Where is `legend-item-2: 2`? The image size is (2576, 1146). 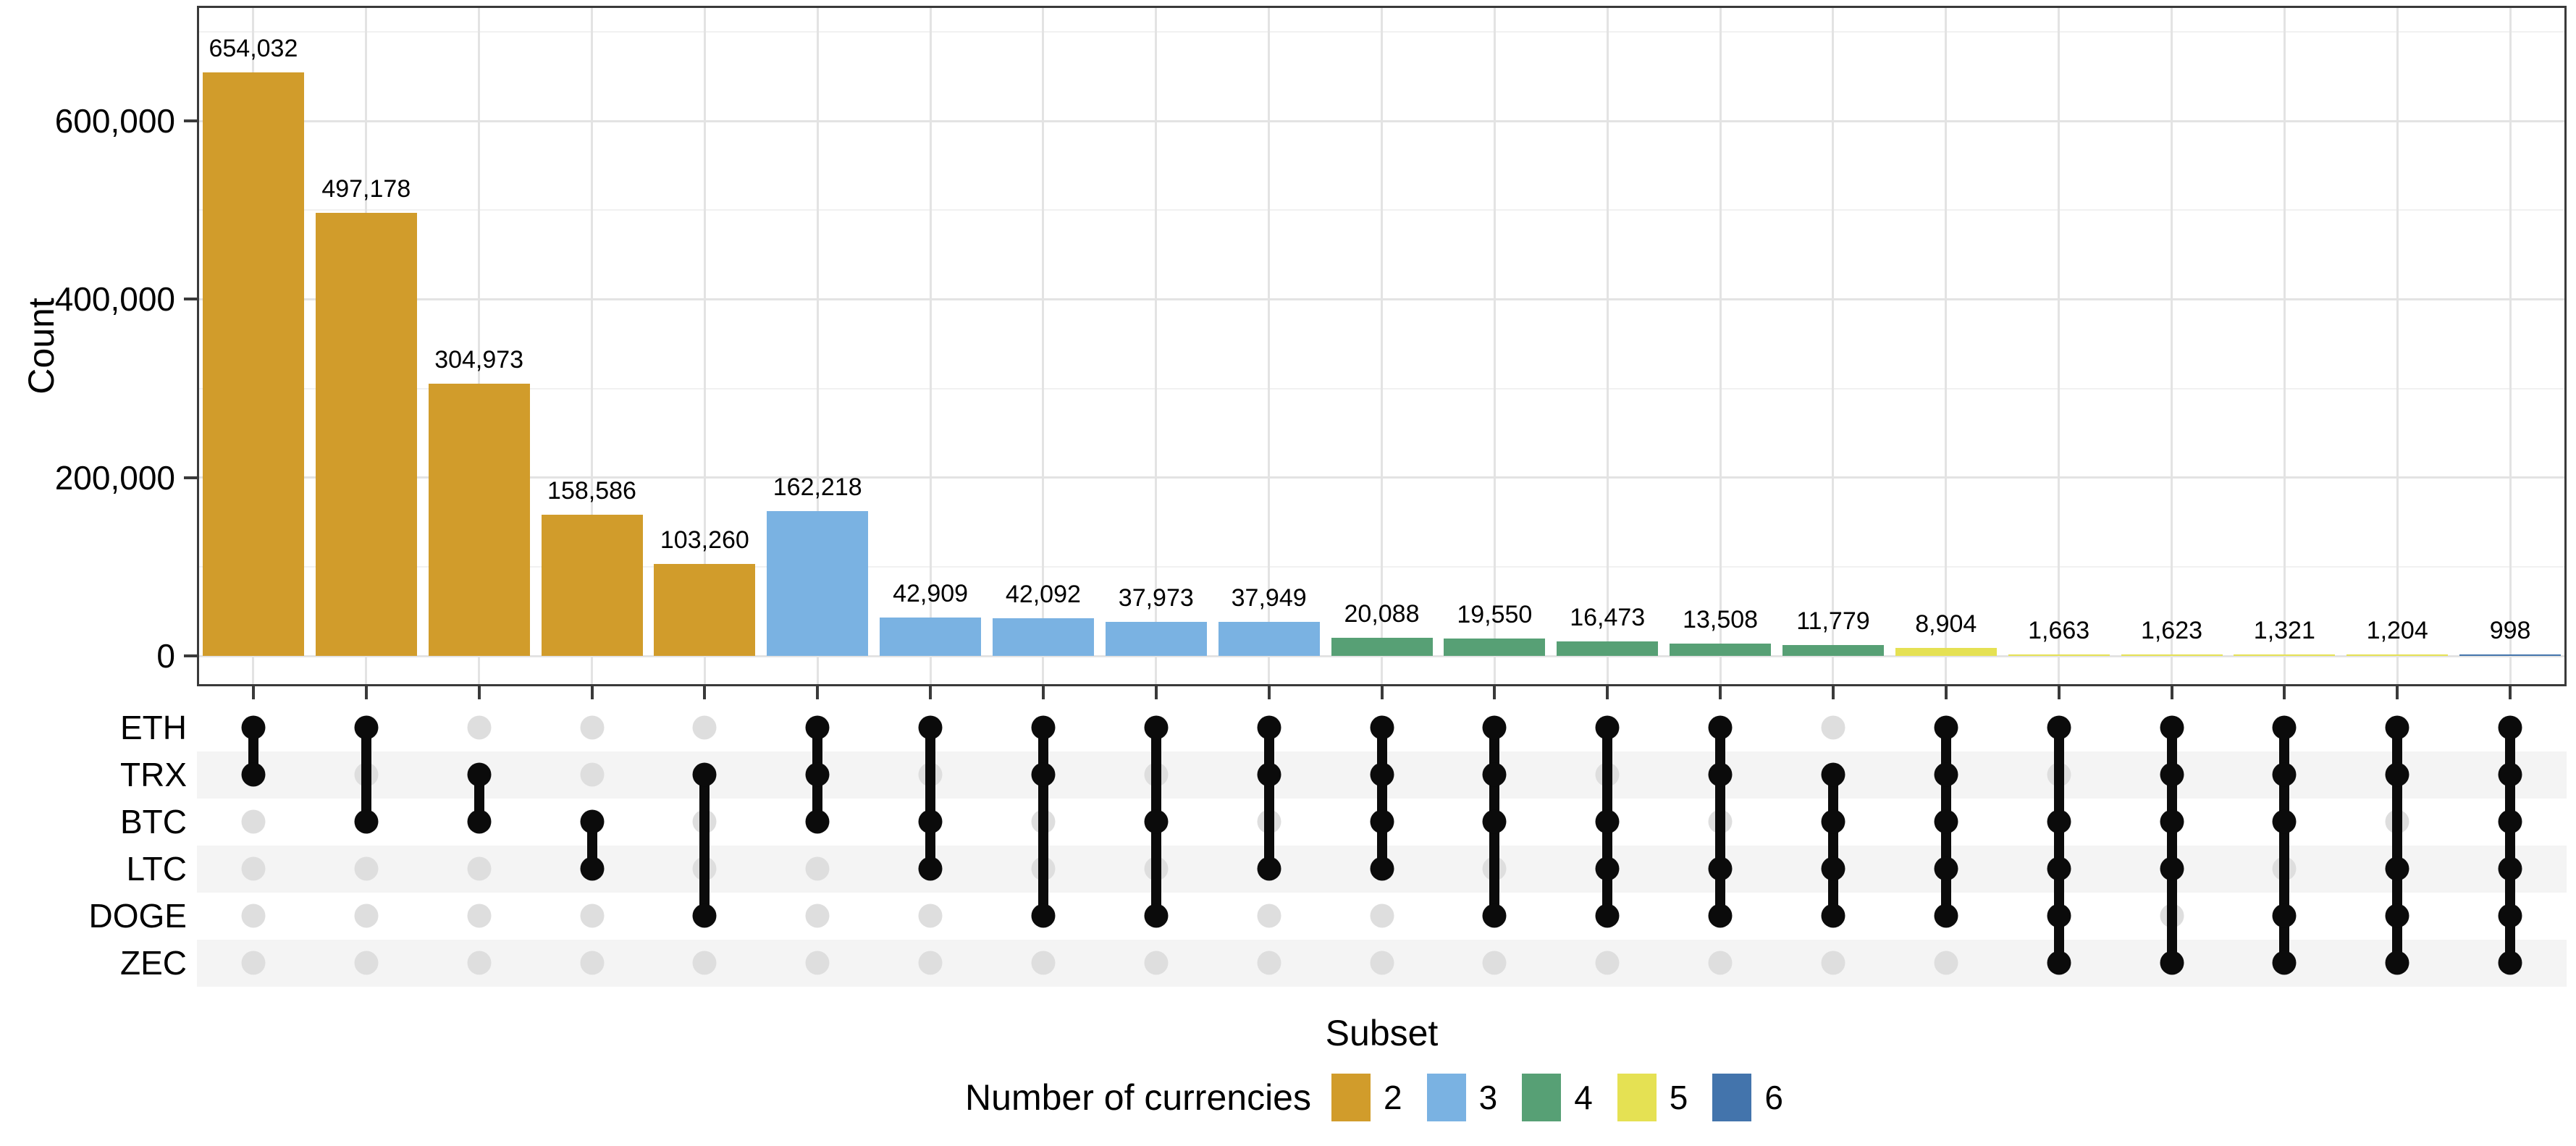
legend-item-2: 2 is located at coordinates (1366, 1098).